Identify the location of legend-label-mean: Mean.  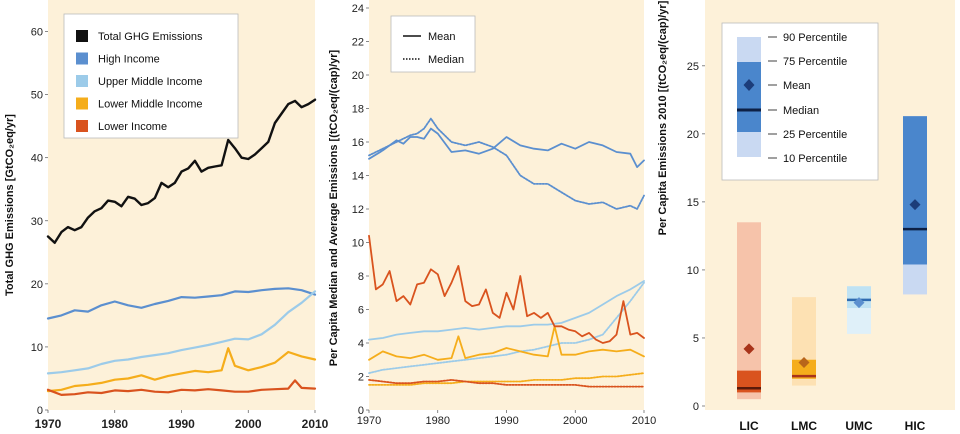
(797, 86).